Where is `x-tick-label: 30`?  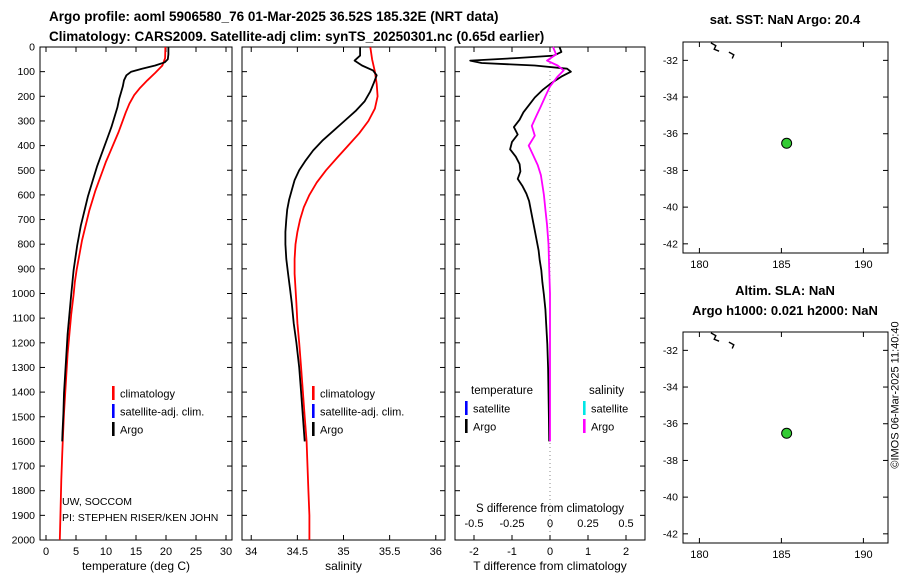 x-tick-label: 30 is located at coordinates (226, 552).